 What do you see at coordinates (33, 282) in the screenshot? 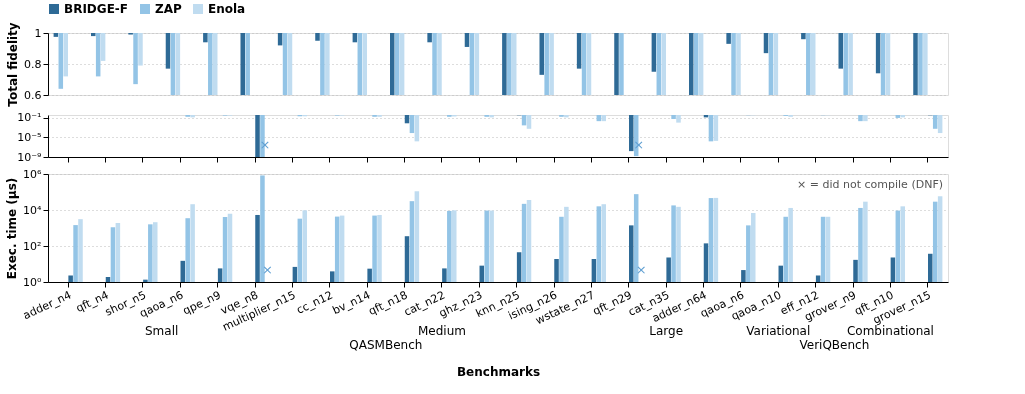
I see `y-tick-label: 10⁰` at bounding box center [33, 282].